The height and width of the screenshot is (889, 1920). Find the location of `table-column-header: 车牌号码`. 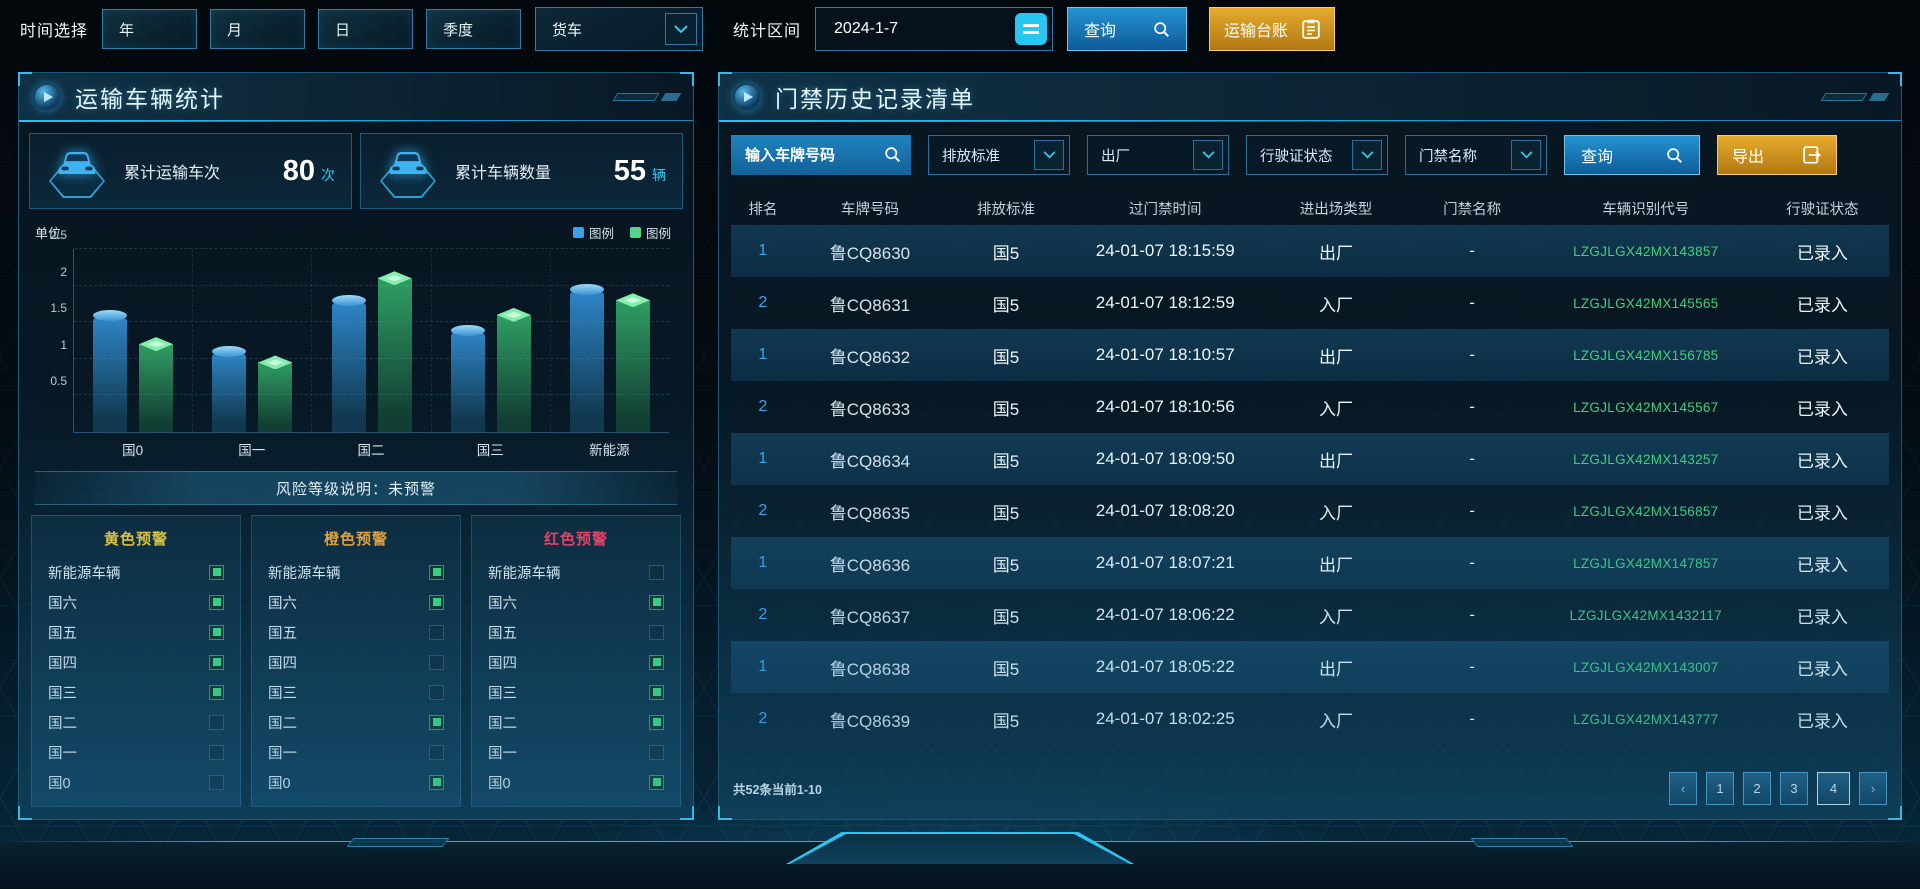

table-column-header: 车牌号码 is located at coordinates (869, 209).